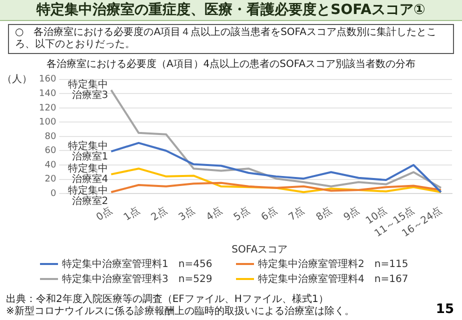 The image size is (462, 320). I want to click on text: n=456, so click(195, 264).